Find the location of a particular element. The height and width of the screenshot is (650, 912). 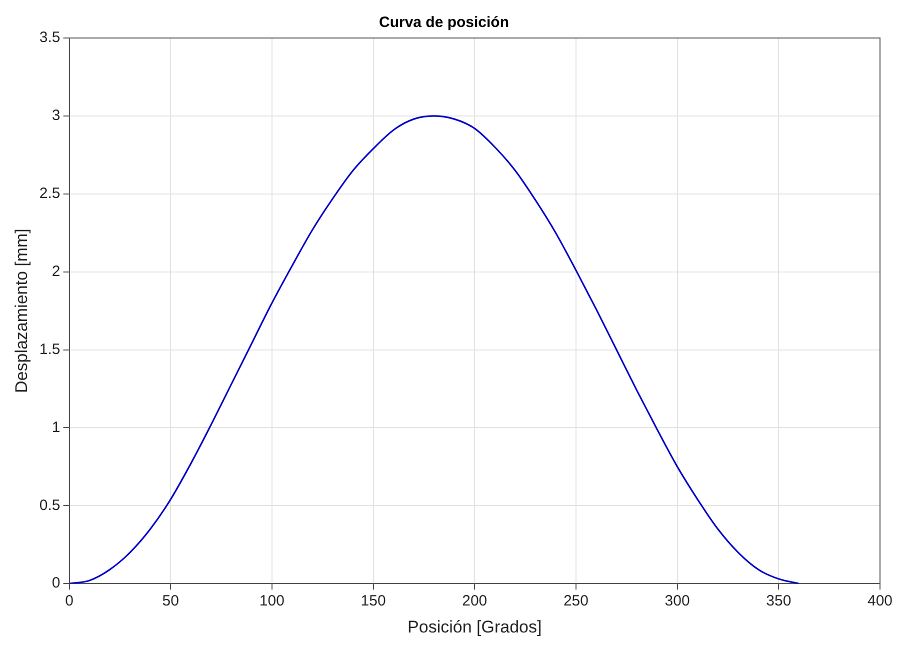

x-tick-label: 150 is located at coordinates (373, 601).